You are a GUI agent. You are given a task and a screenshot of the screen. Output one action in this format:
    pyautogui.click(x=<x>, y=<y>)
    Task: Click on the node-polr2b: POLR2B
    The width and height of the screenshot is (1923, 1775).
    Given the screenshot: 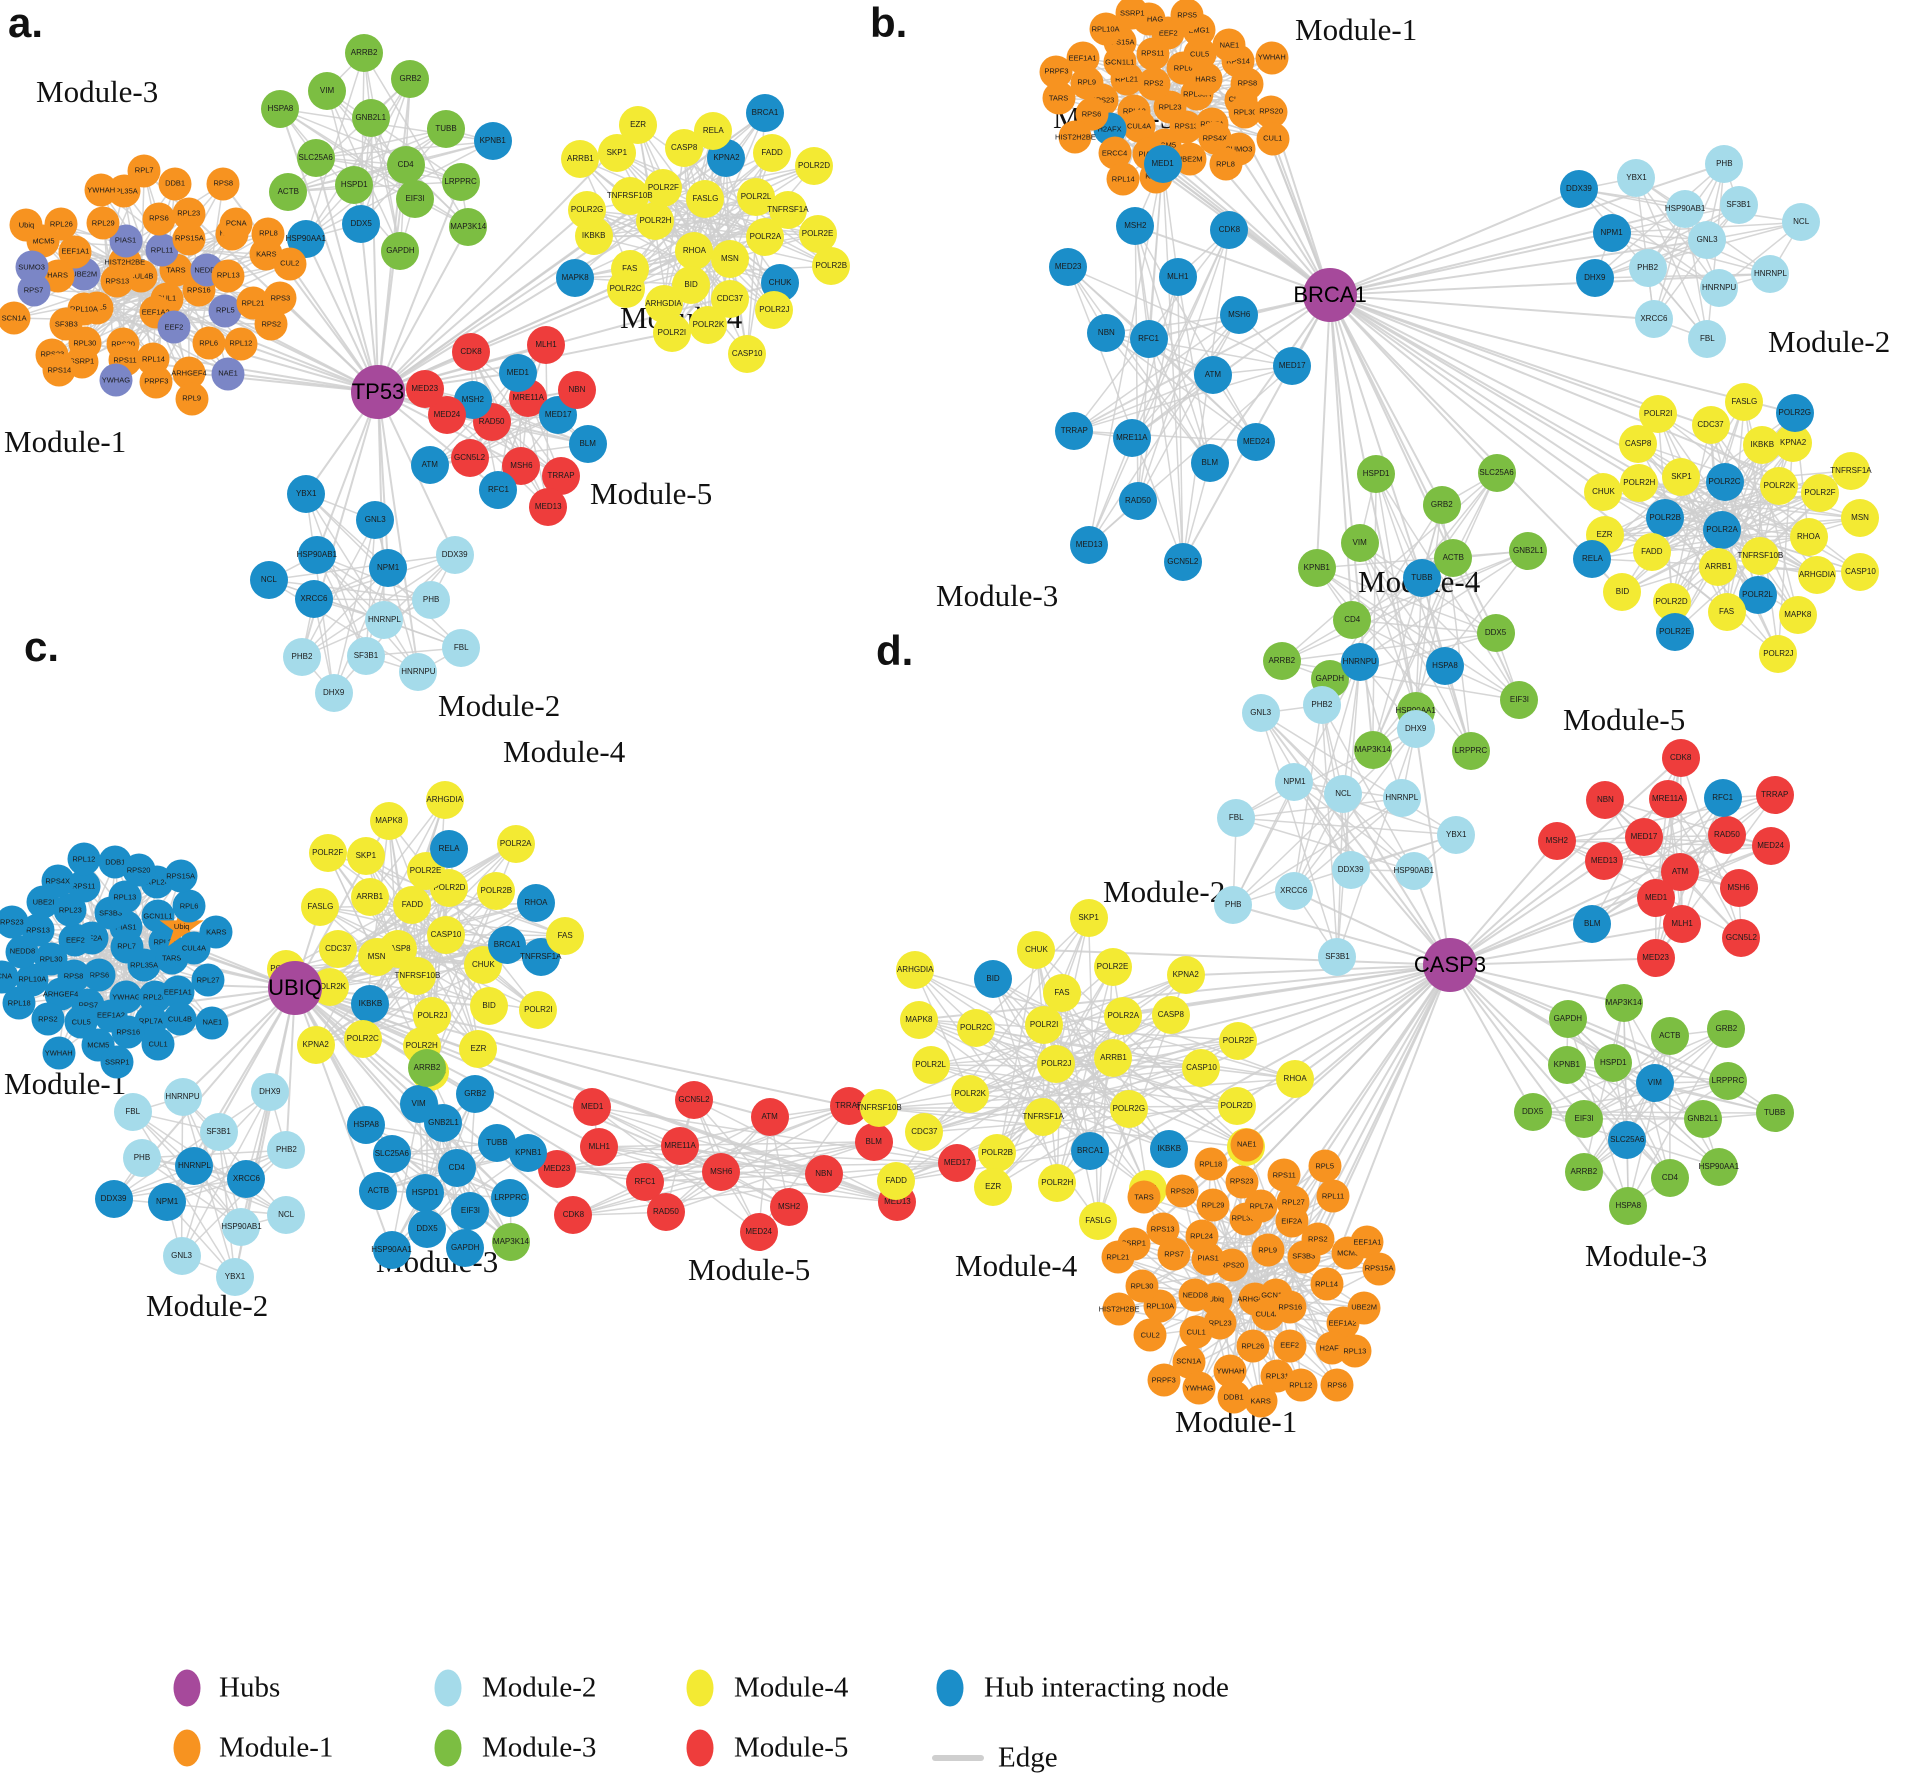 What is the action you would take?
    pyautogui.click(x=997, y=1153)
    